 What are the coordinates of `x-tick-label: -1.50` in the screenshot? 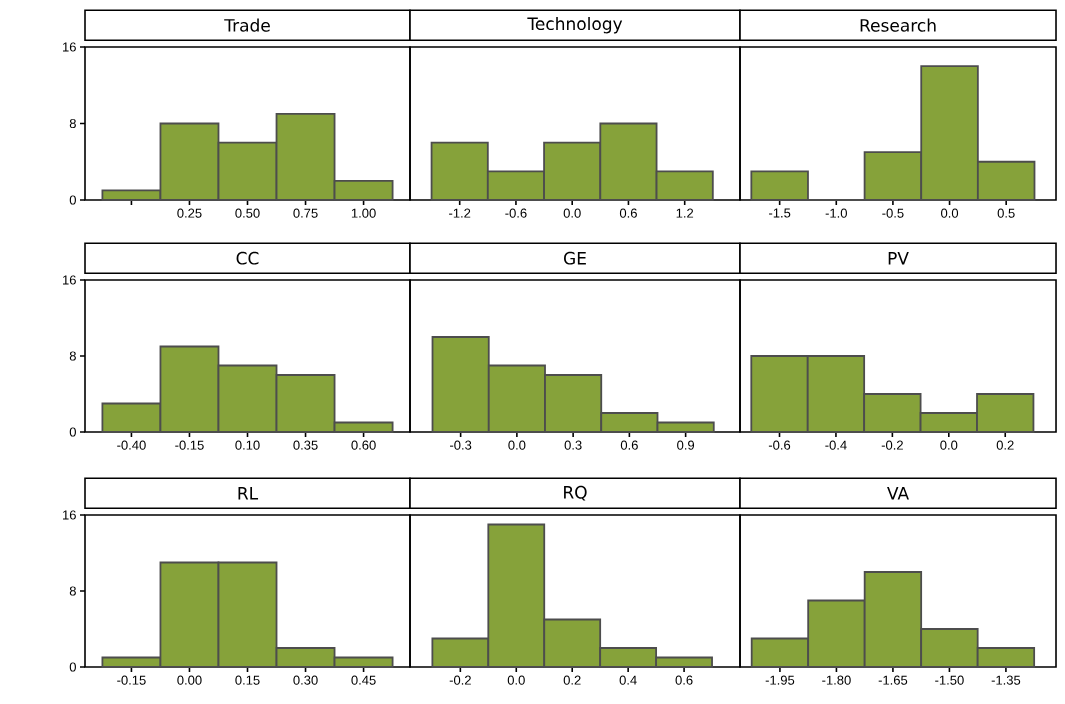 It's located at (949, 680).